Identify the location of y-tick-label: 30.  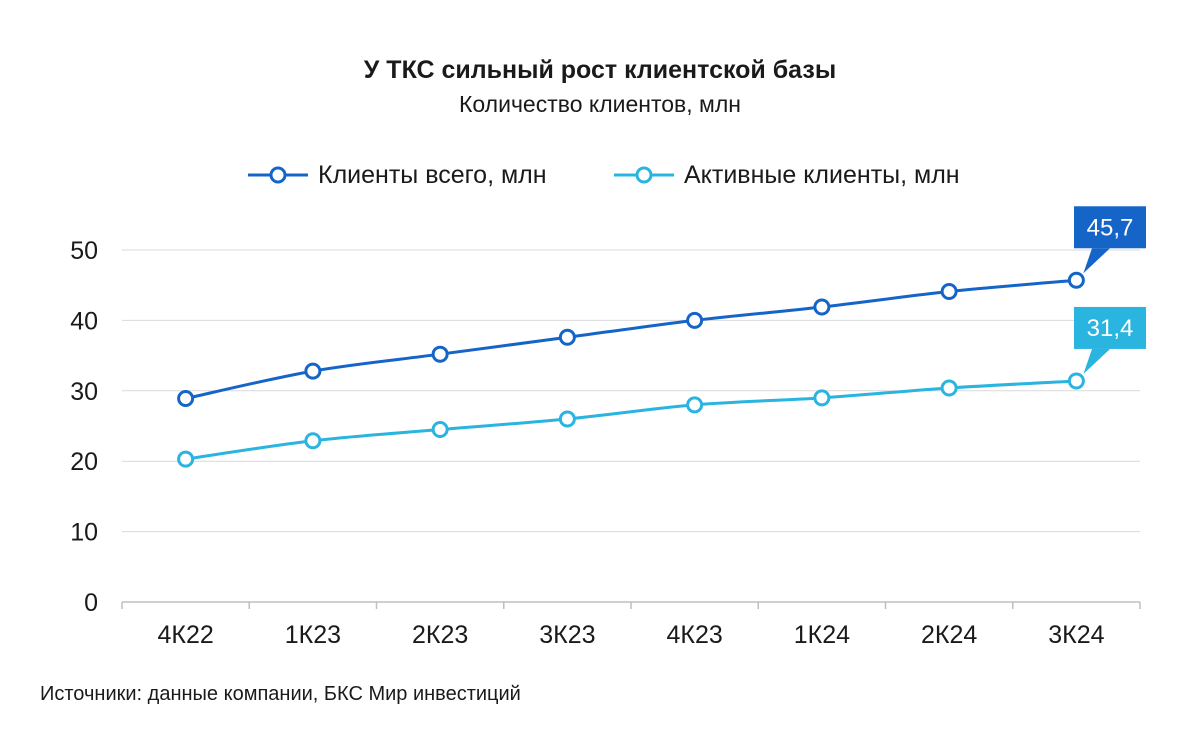
(84, 392).